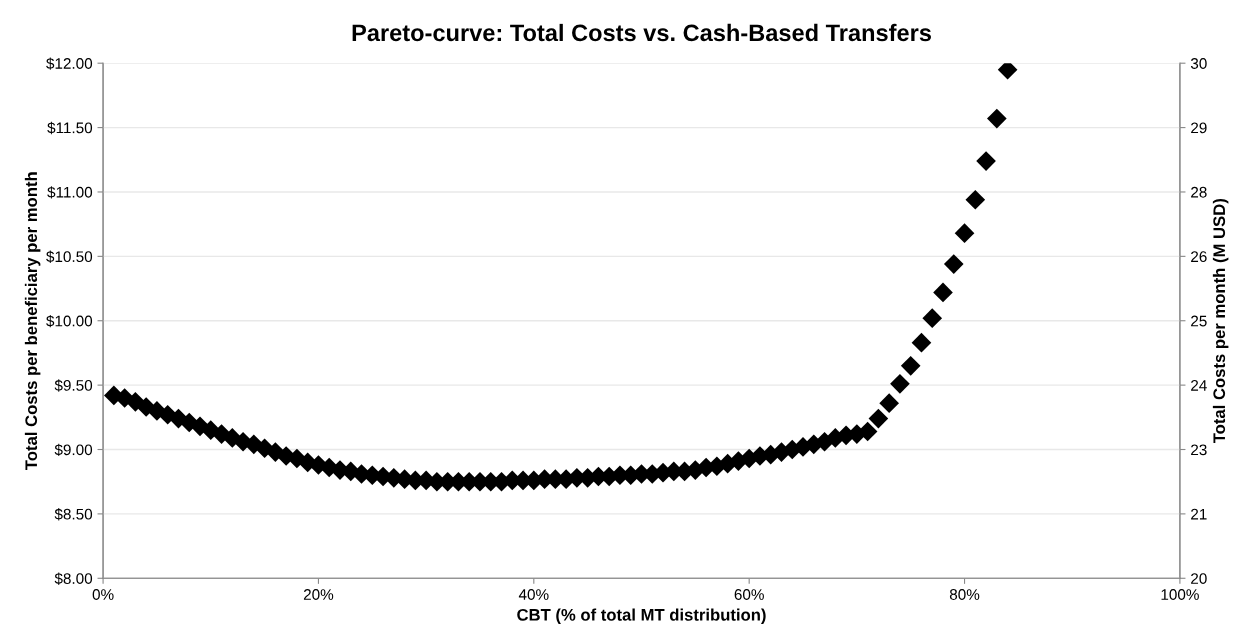 This screenshot has height=632, width=1242. I want to click on y-tick-label: $10.50, so click(69, 256).